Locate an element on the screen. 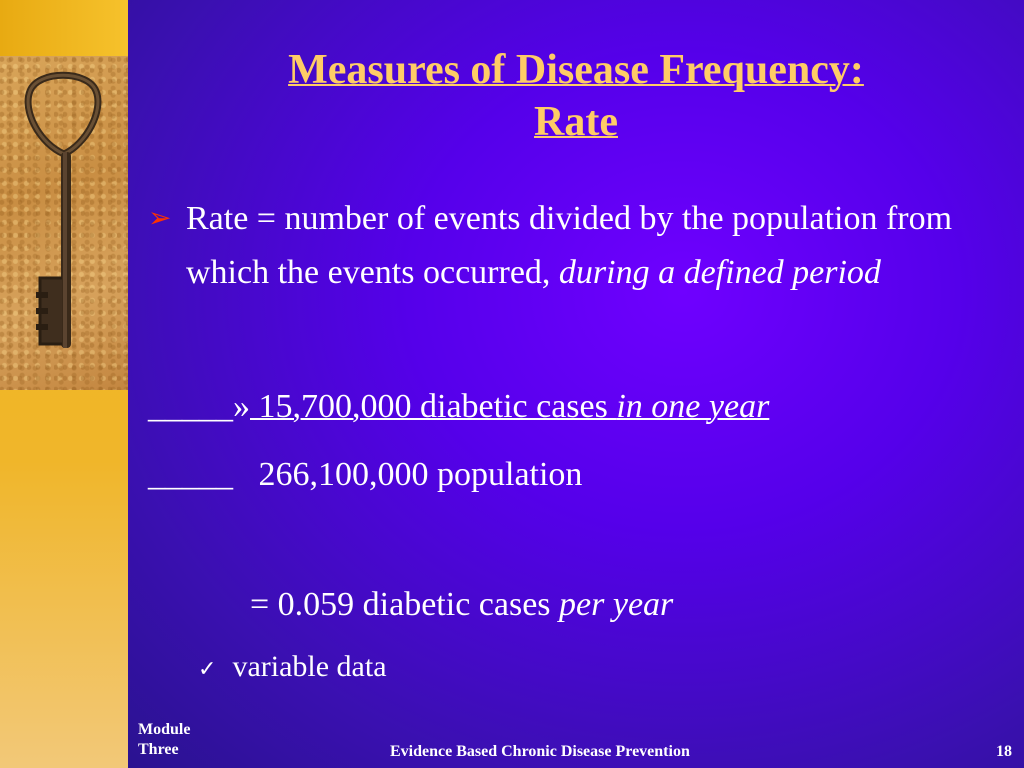 The image size is (1024, 768). numerator-text: 15,700,000 diabetic cases in one year is located at coordinates (510, 406).